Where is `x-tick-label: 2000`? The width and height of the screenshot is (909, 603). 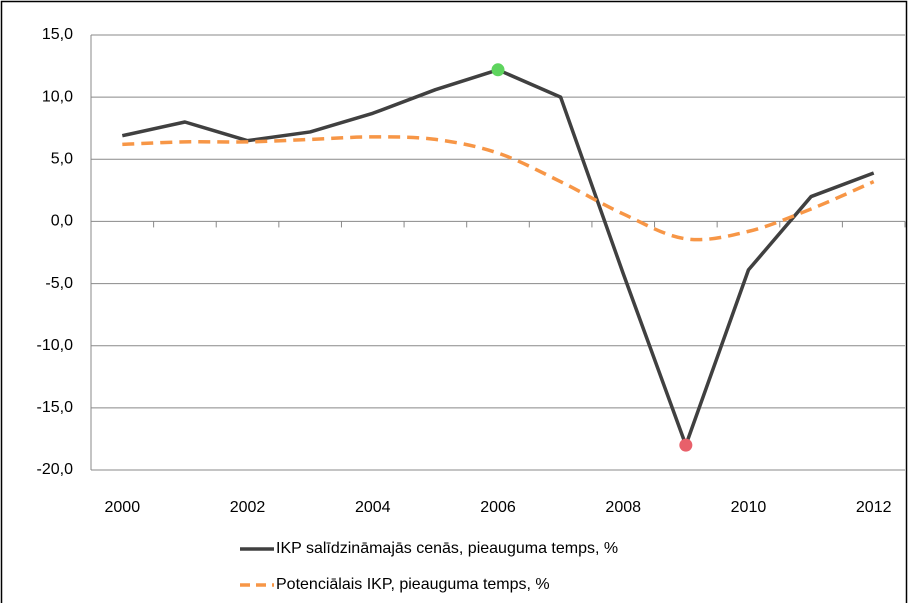 x-tick-label: 2000 is located at coordinates (123, 507).